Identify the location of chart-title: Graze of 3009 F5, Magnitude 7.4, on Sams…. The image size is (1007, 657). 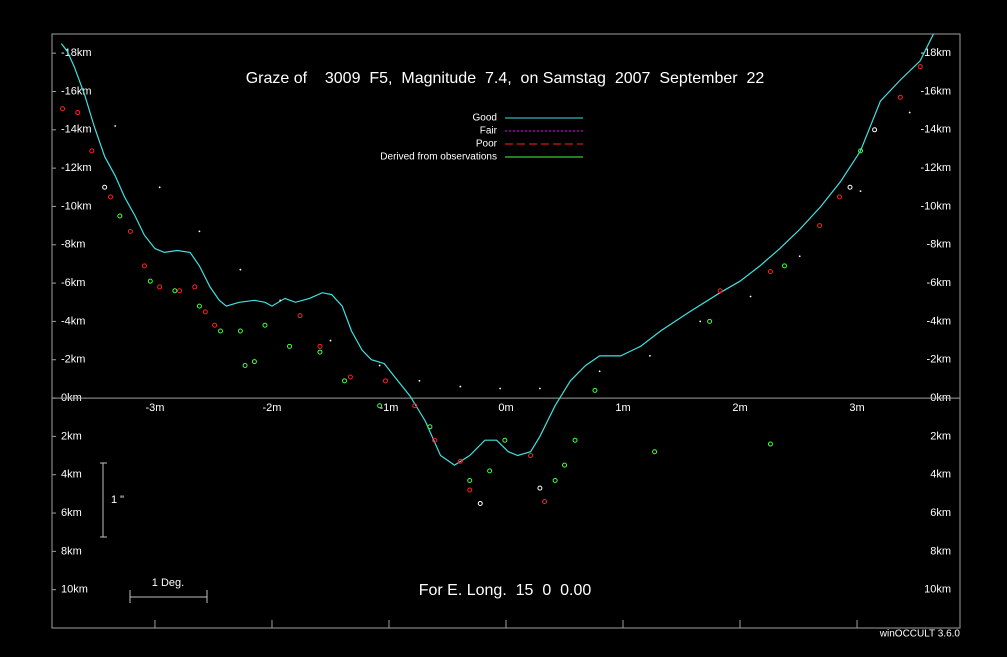
(505, 78).